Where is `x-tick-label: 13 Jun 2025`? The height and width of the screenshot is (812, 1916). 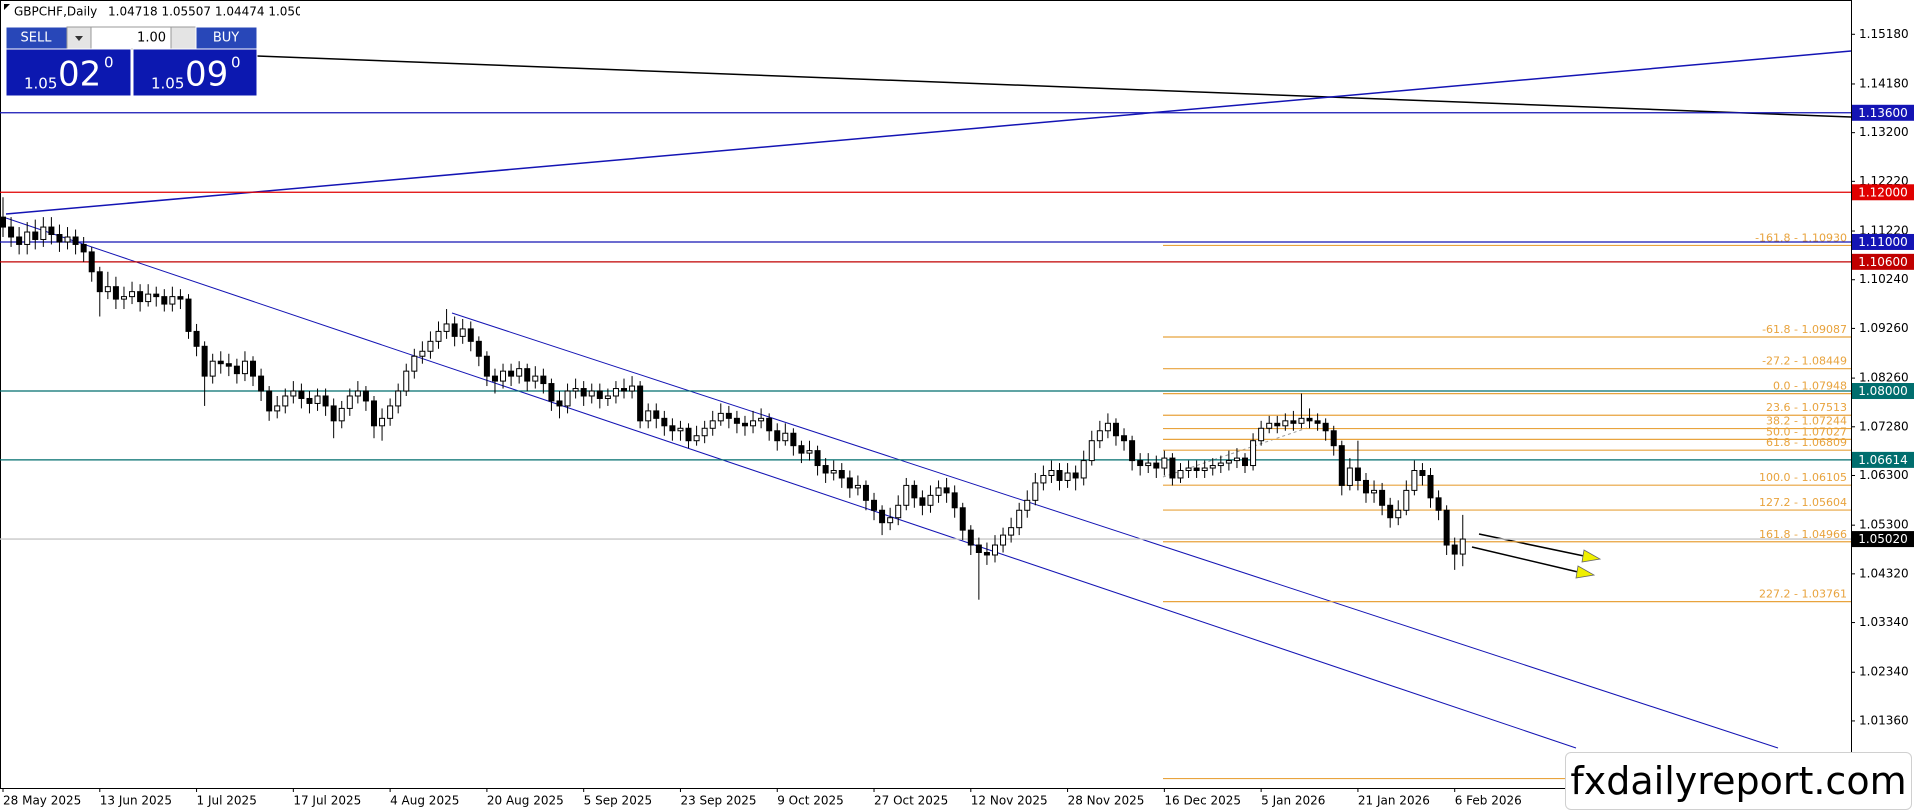 x-tick-label: 13 Jun 2025 is located at coordinates (136, 801).